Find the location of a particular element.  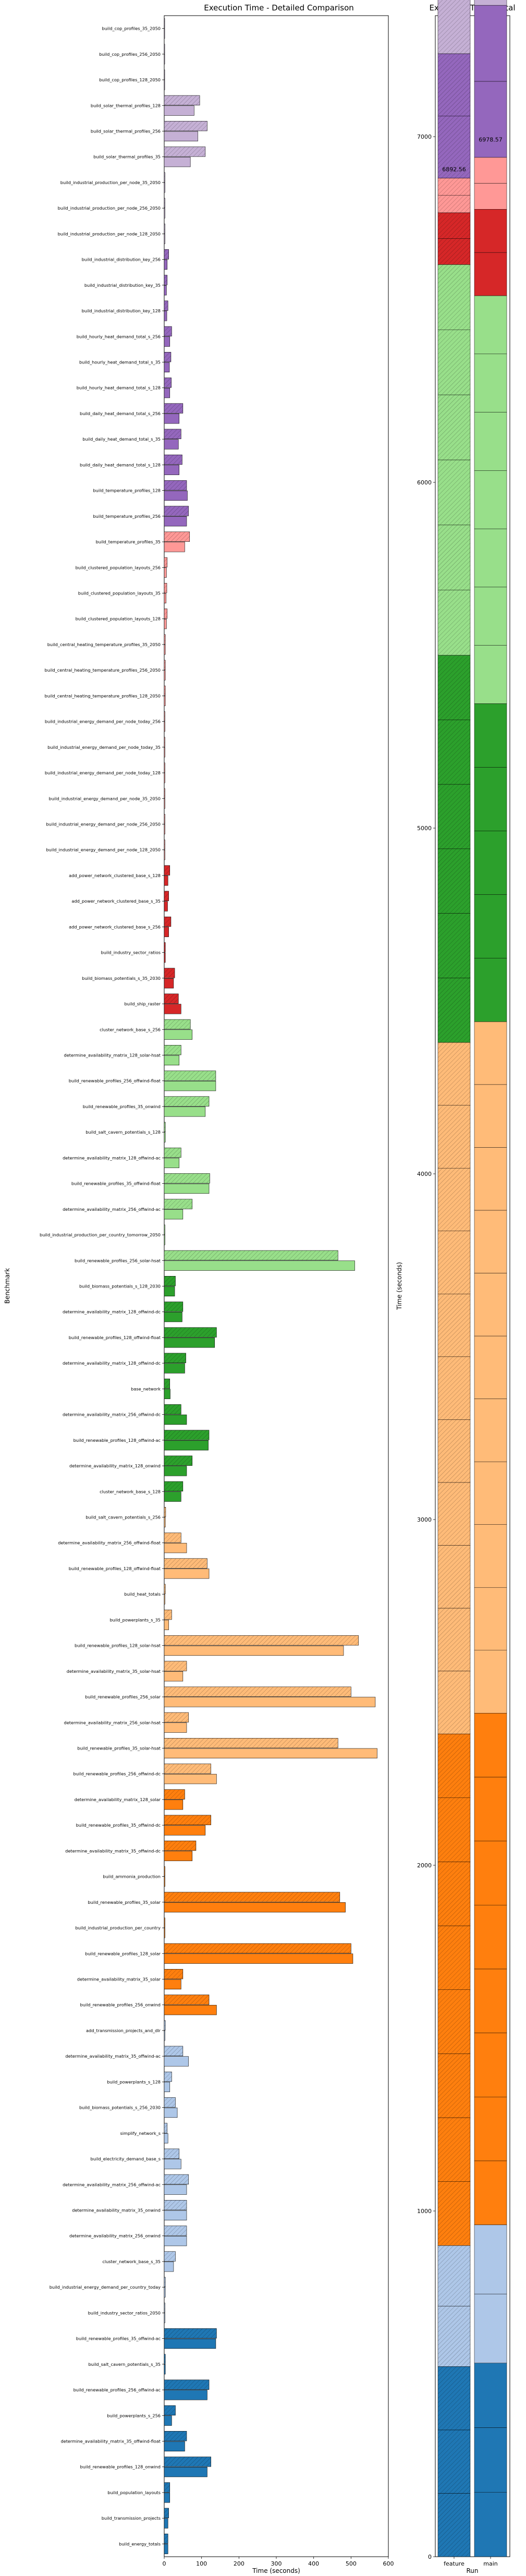

benchmark-label: build_clustered_population_layouts_256 is located at coordinates (118, 567).